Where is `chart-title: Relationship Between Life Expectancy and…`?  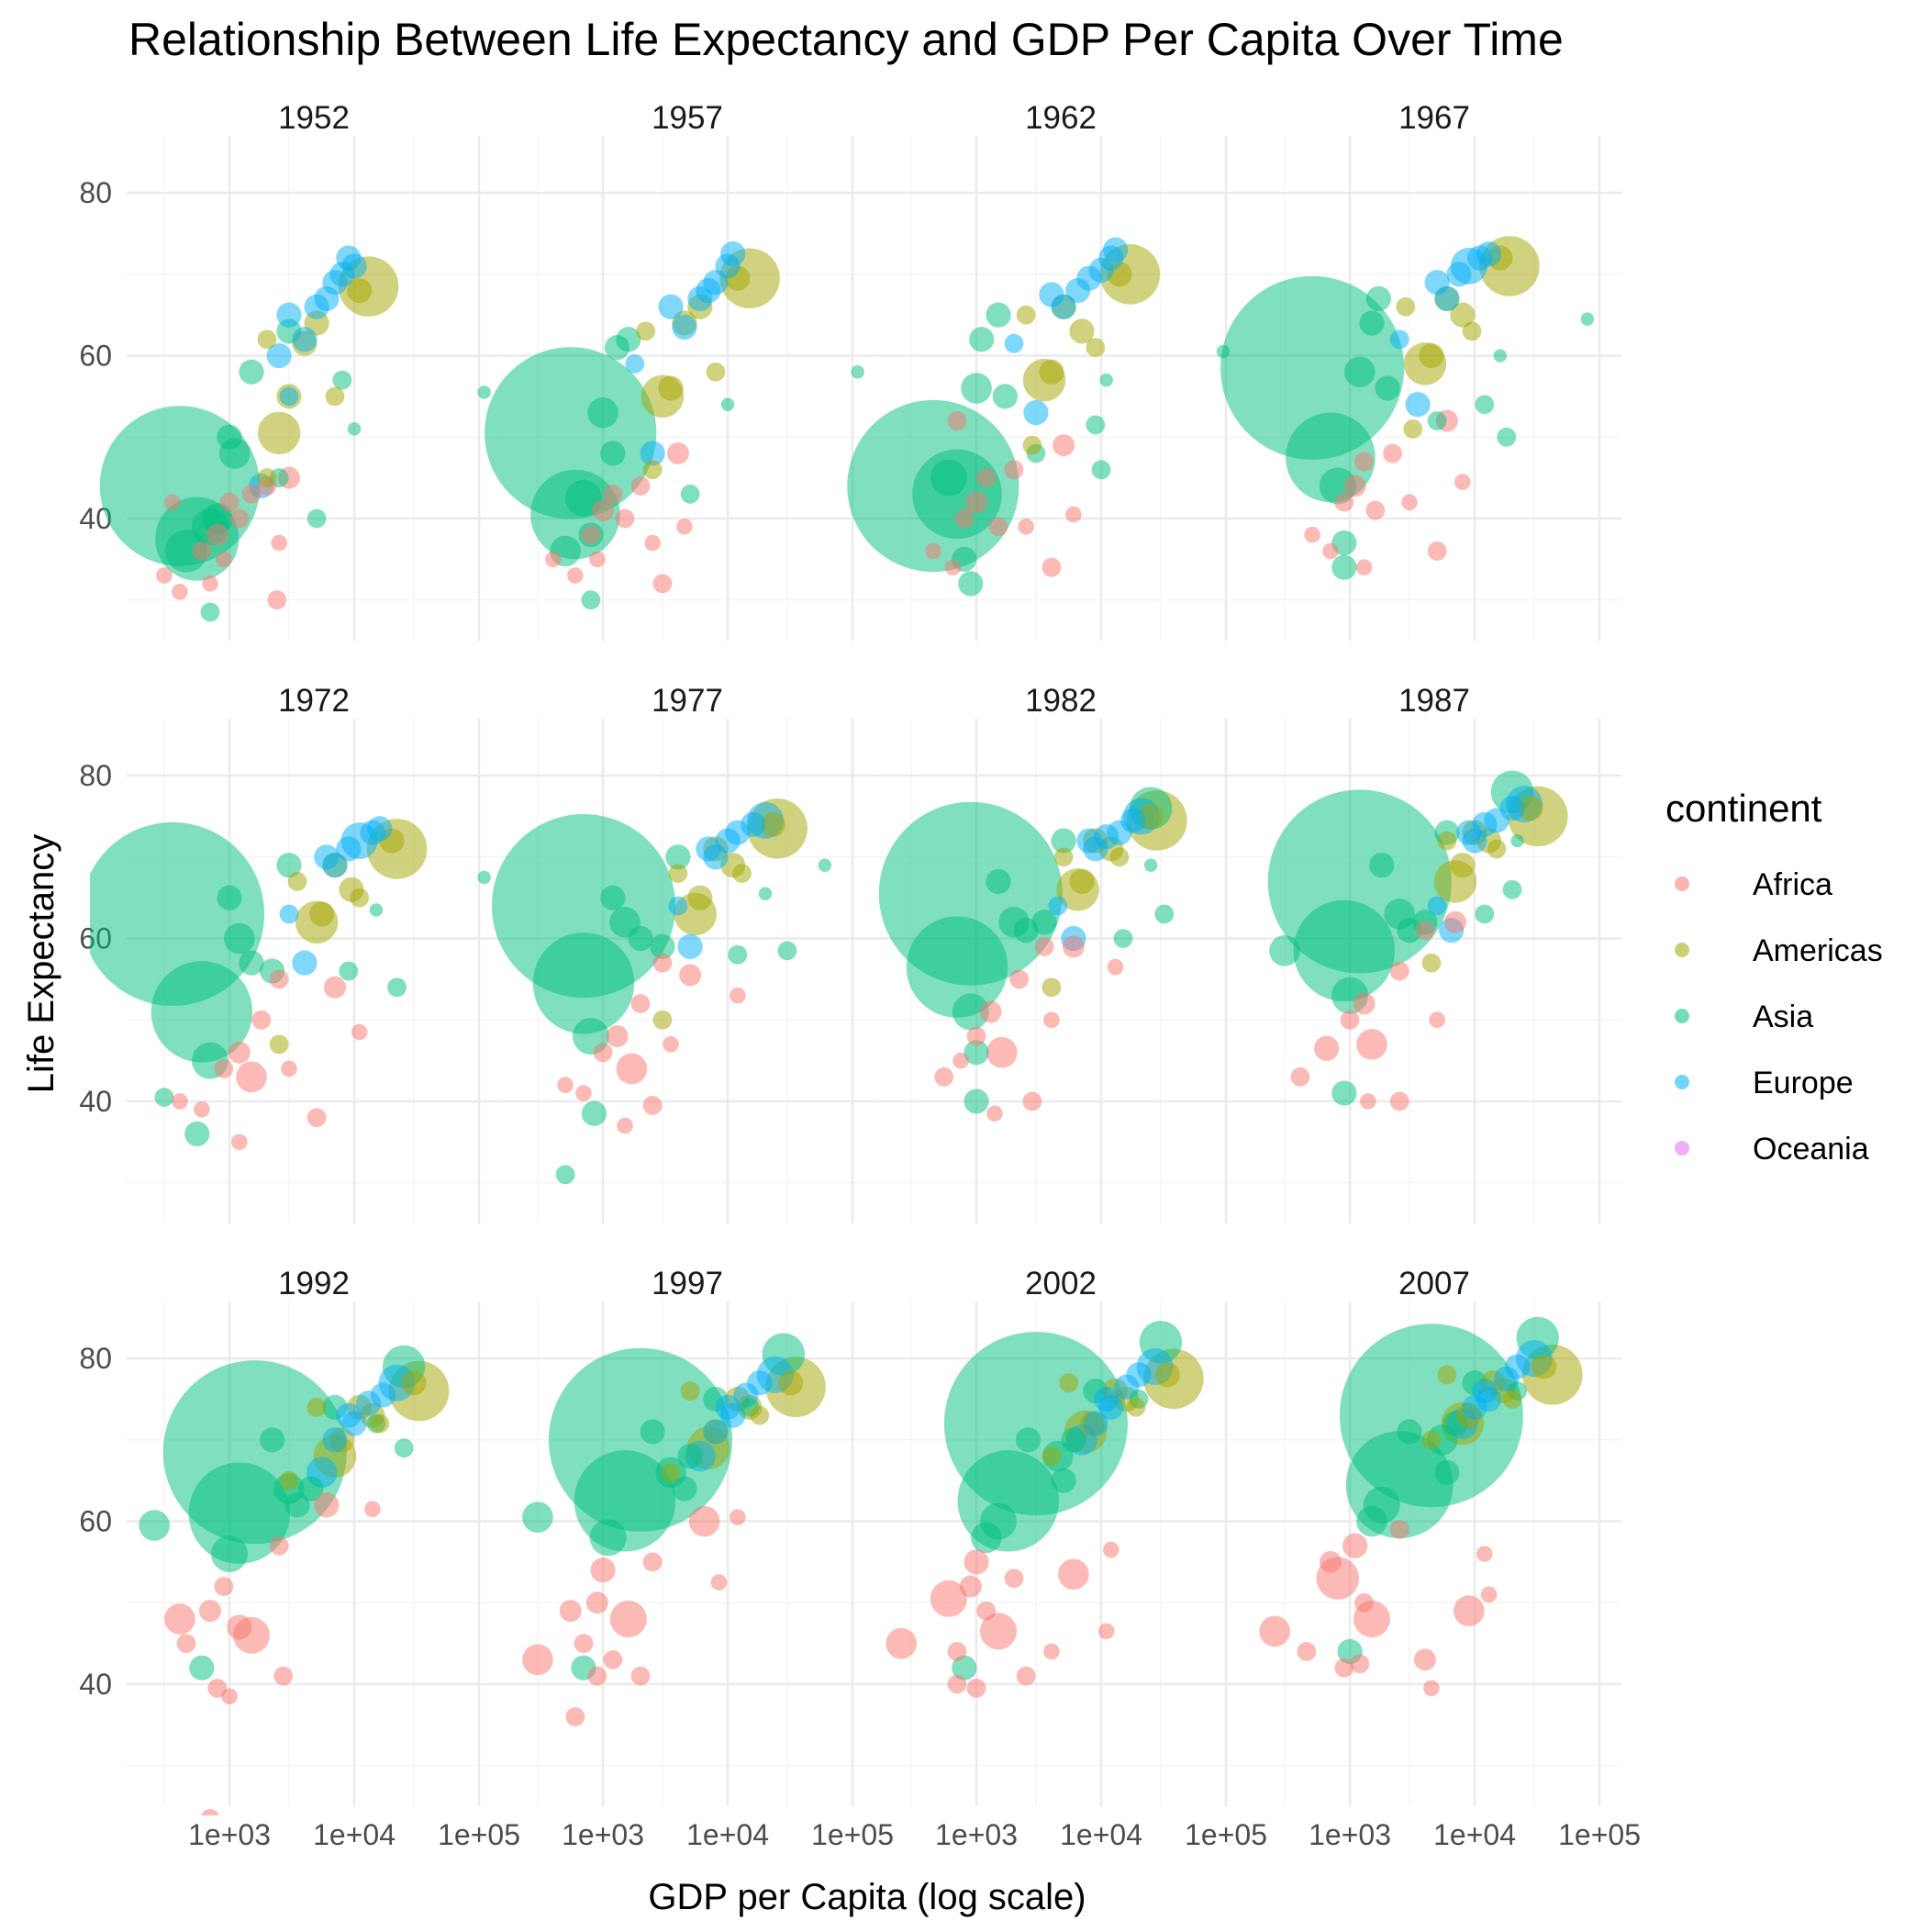 chart-title: Relationship Between Life Expectancy and… is located at coordinates (846, 39).